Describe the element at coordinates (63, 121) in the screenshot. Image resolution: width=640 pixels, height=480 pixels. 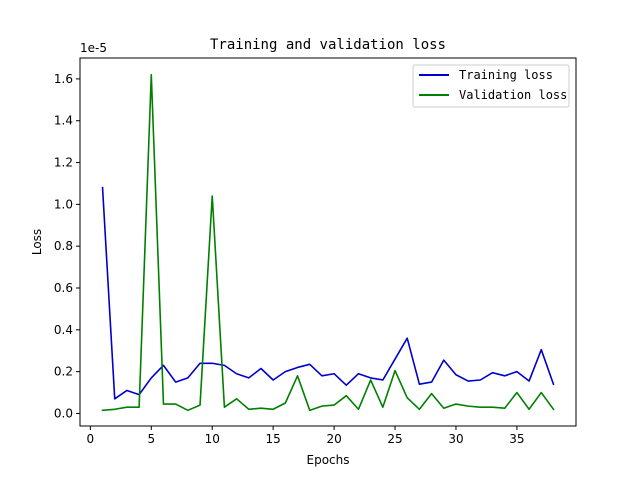
I see `y-tick-label: 1.4` at that location.